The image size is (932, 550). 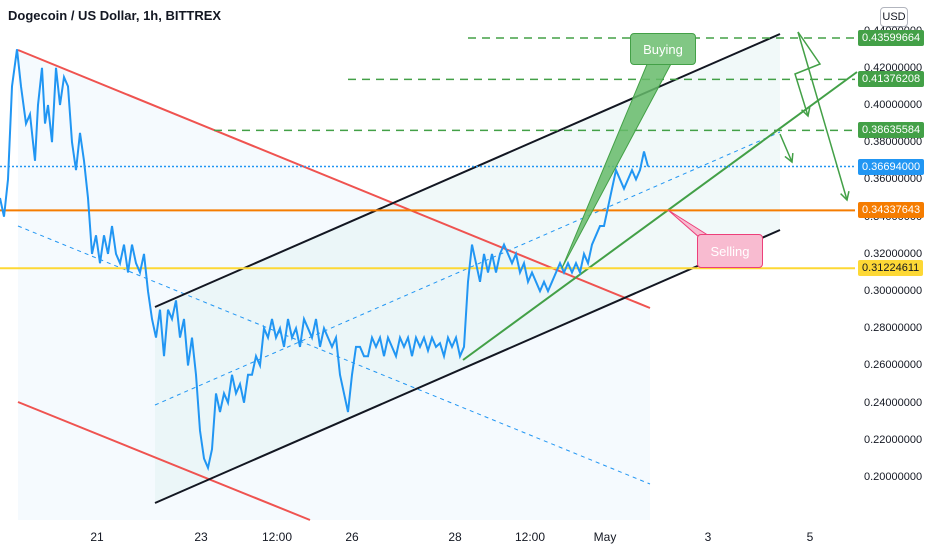 What do you see at coordinates (708, 537) in the screenshot?
I see `x-tick-label: 3` at bounding box center [708, 537].